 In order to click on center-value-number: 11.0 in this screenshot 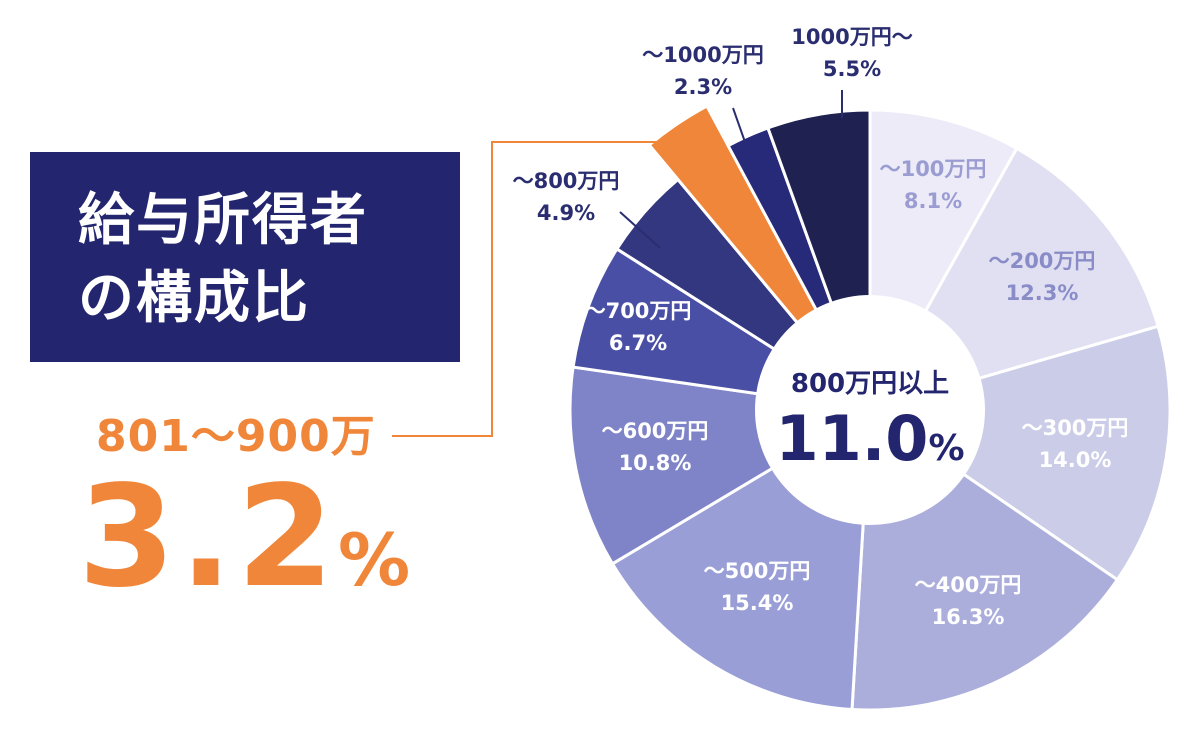, I will do `click(851, 438)`.